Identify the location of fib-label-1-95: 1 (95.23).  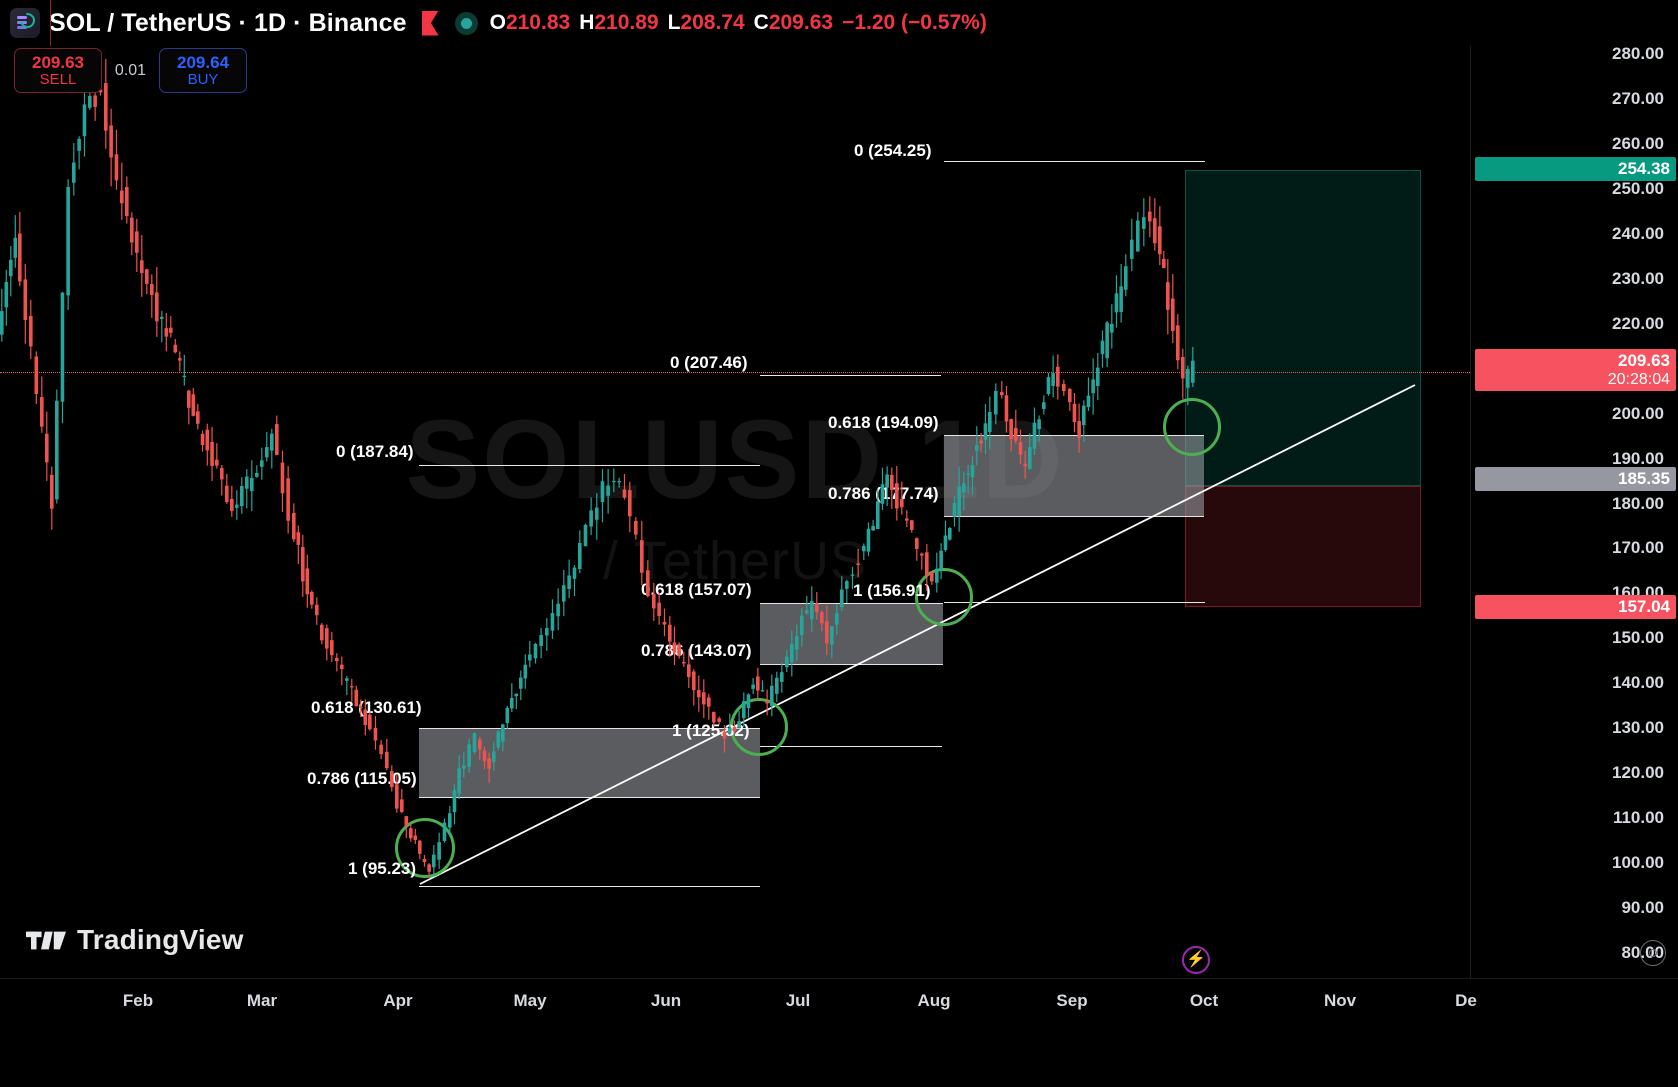
(382, 868).